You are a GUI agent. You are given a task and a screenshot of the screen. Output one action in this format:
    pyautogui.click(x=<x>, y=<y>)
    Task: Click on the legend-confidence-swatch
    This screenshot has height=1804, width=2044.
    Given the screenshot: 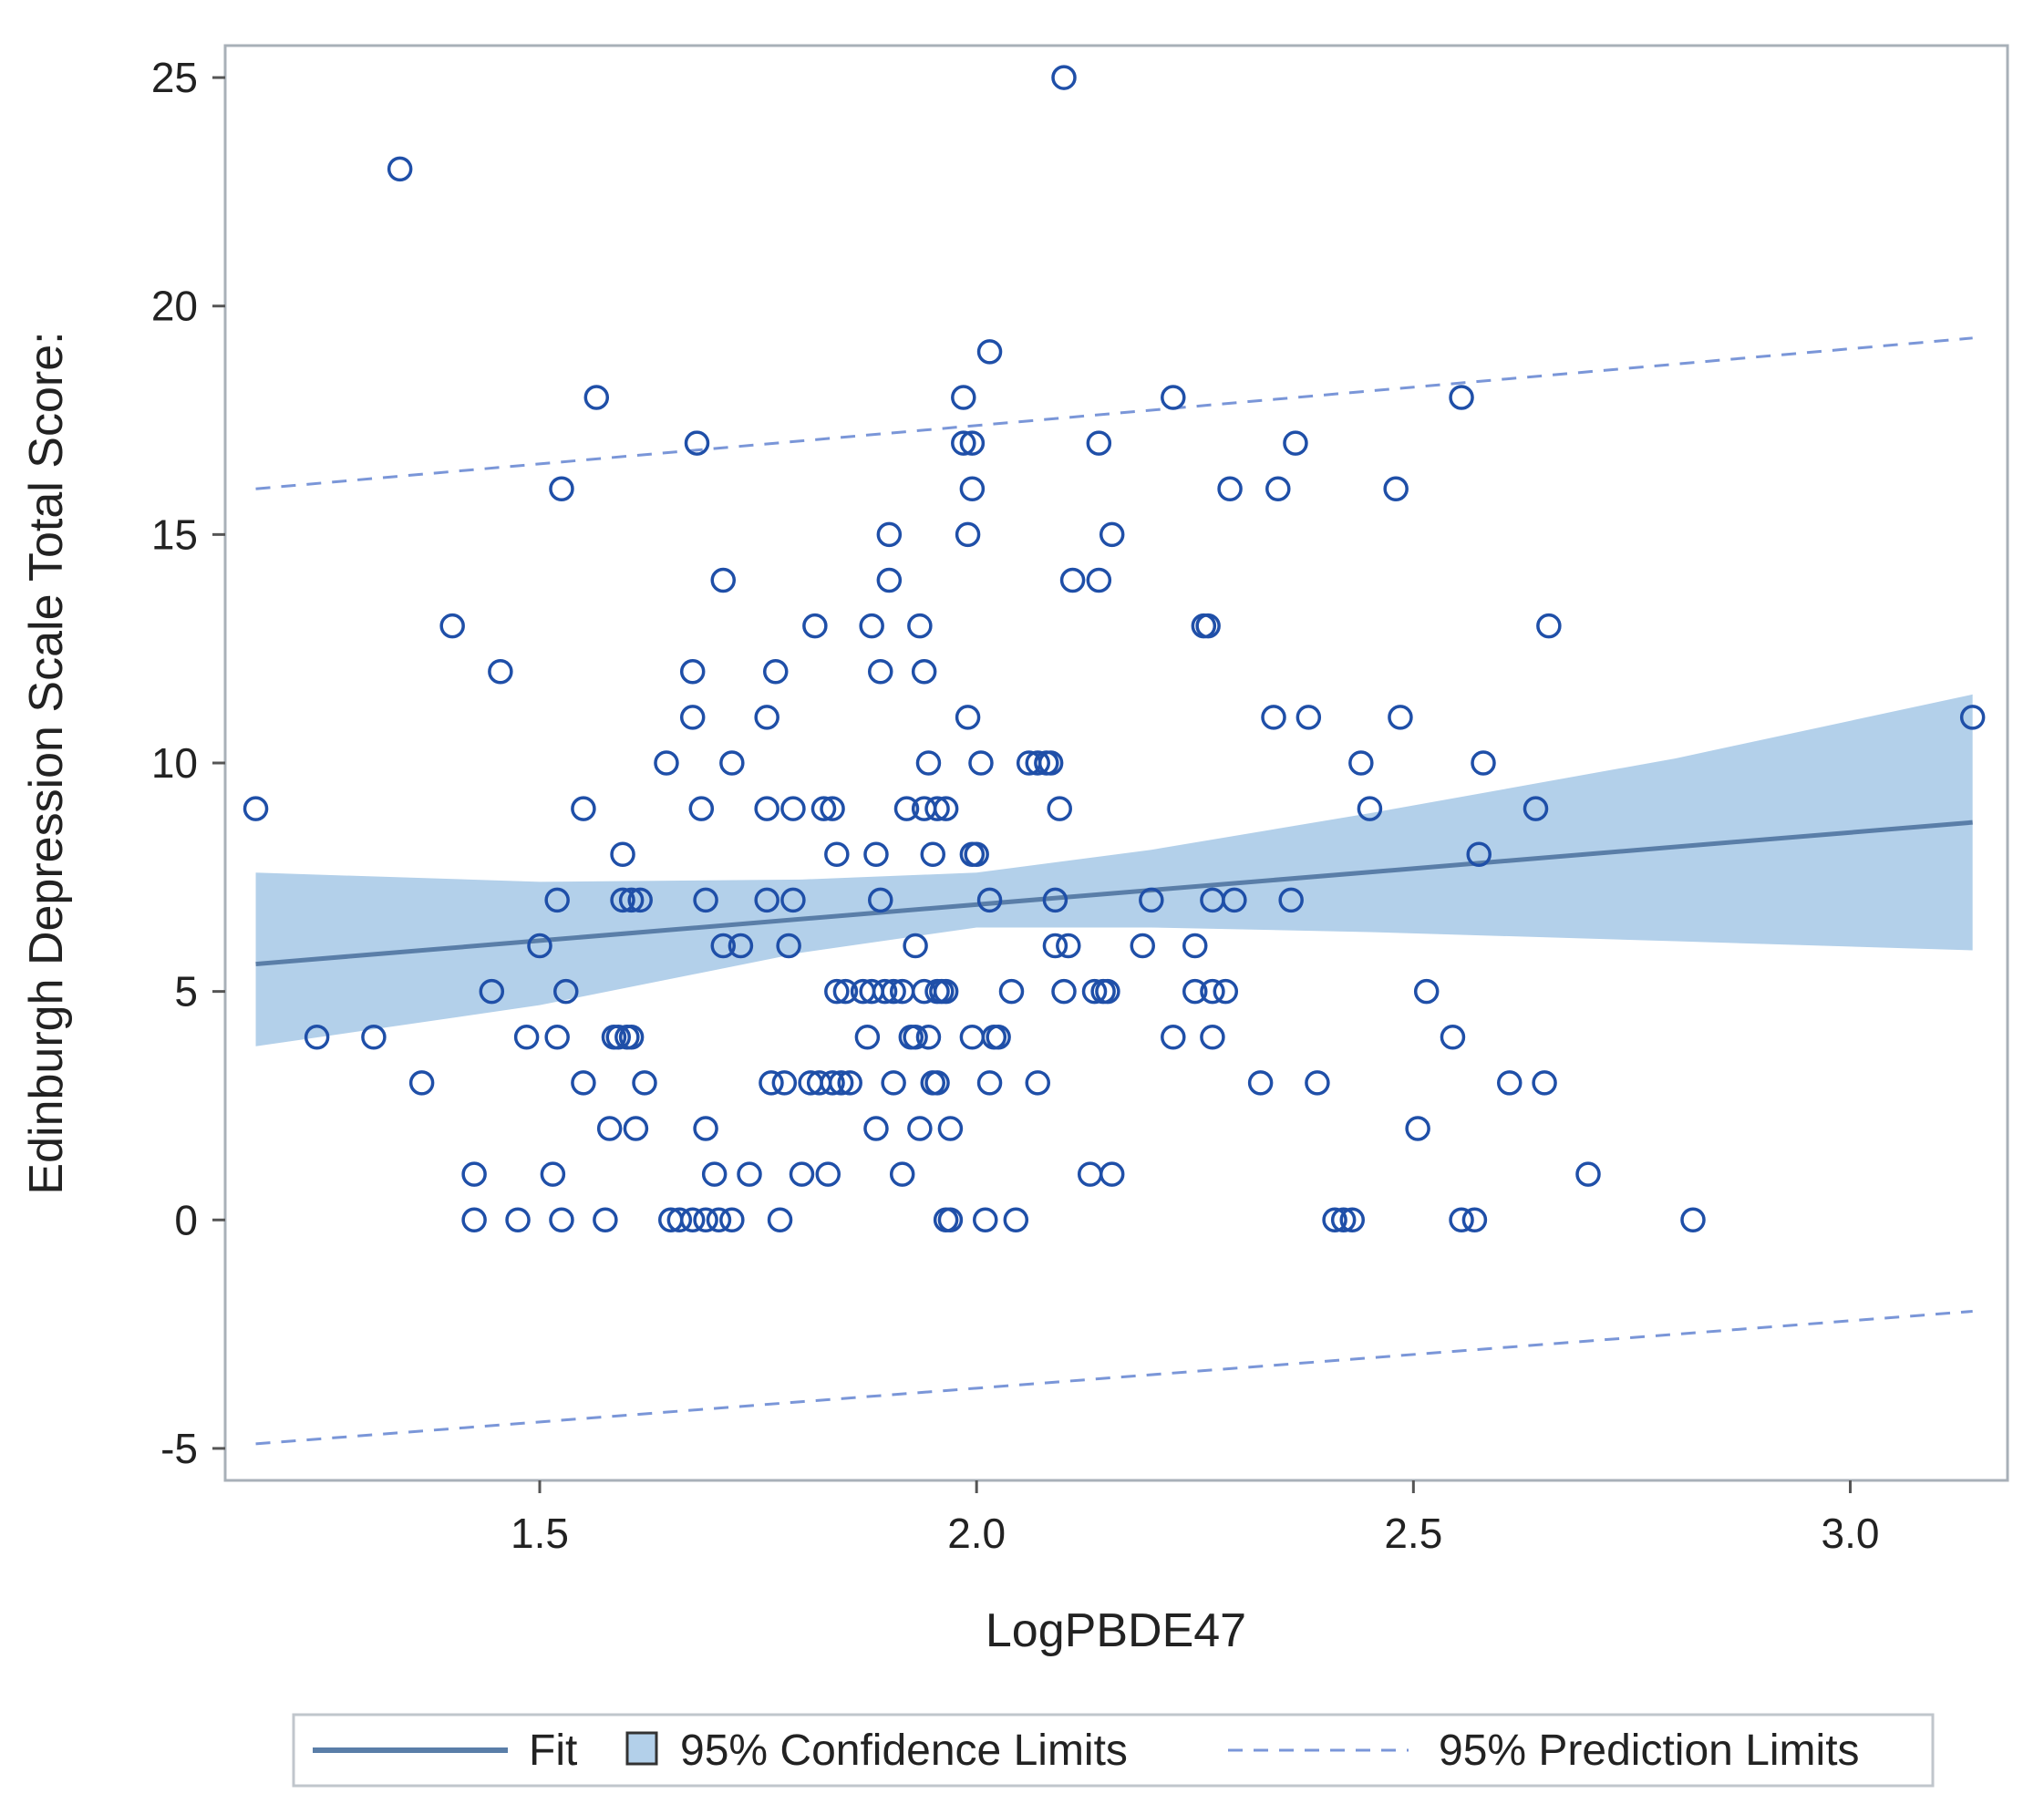 What is the action you would take?
    pyautogui.click(x=641, y=1748)
    